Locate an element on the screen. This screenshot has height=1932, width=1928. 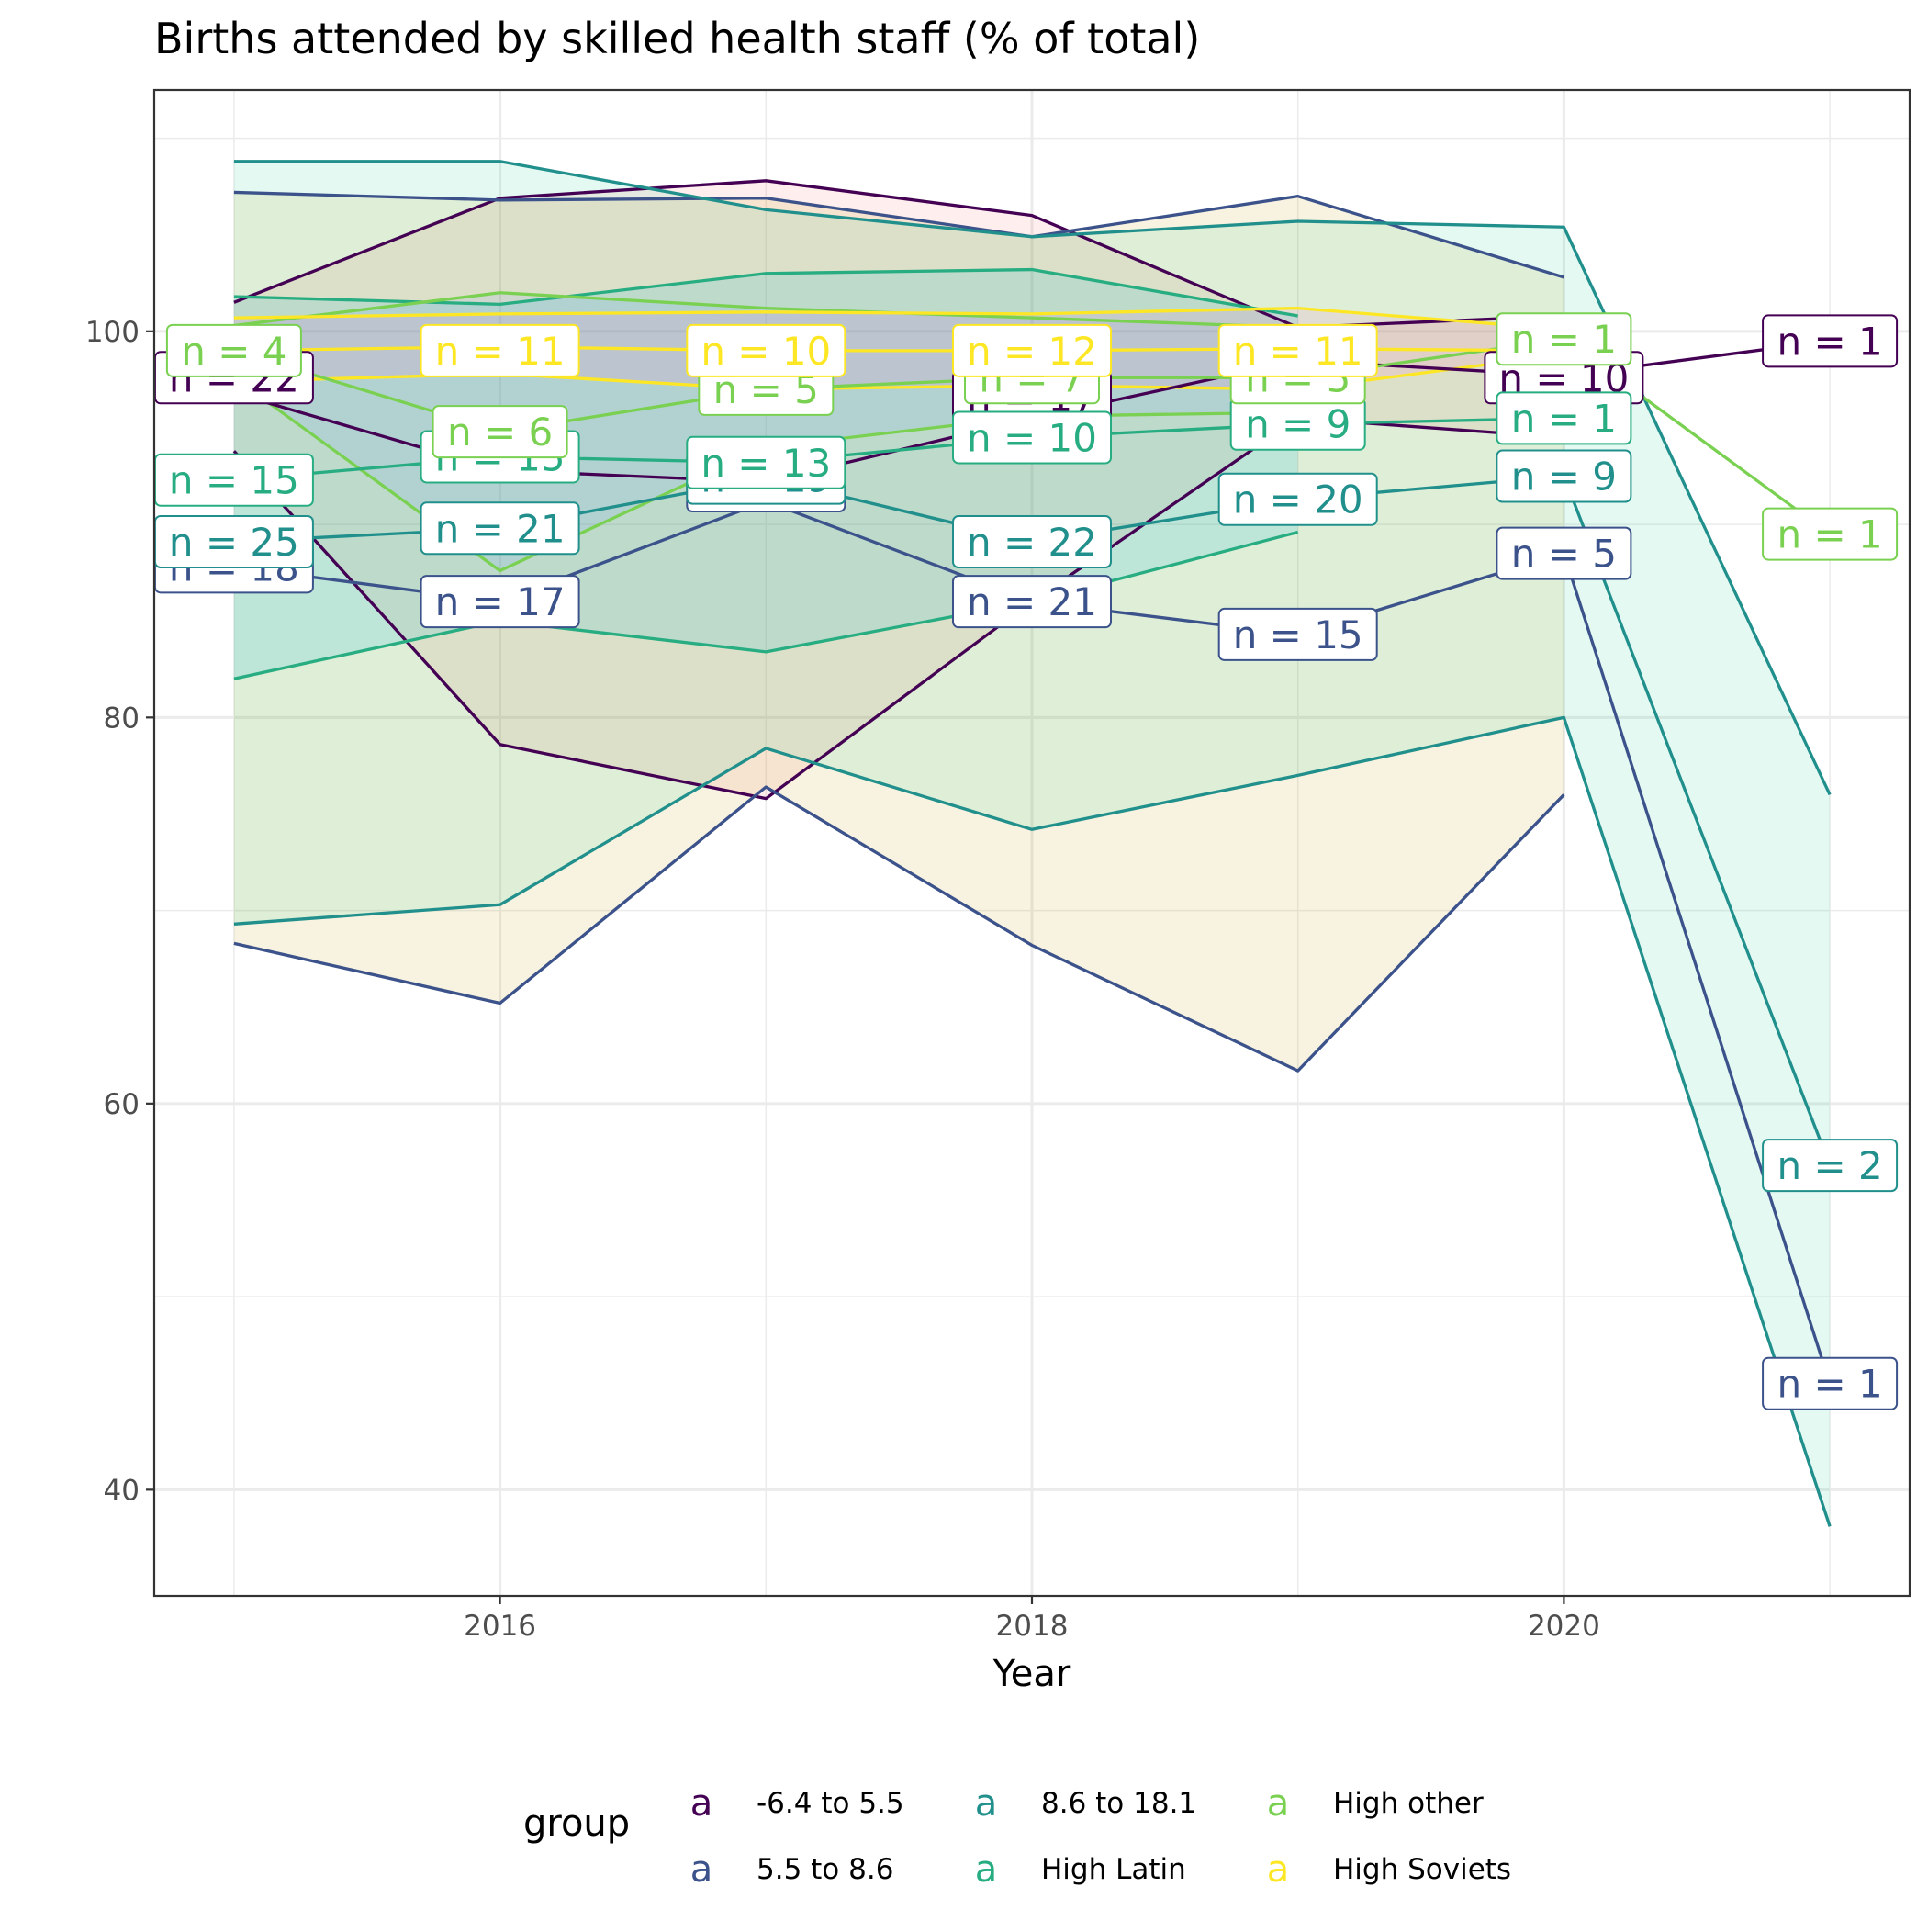
n-label-text: n = 10 is located at coordinates (766, 351).